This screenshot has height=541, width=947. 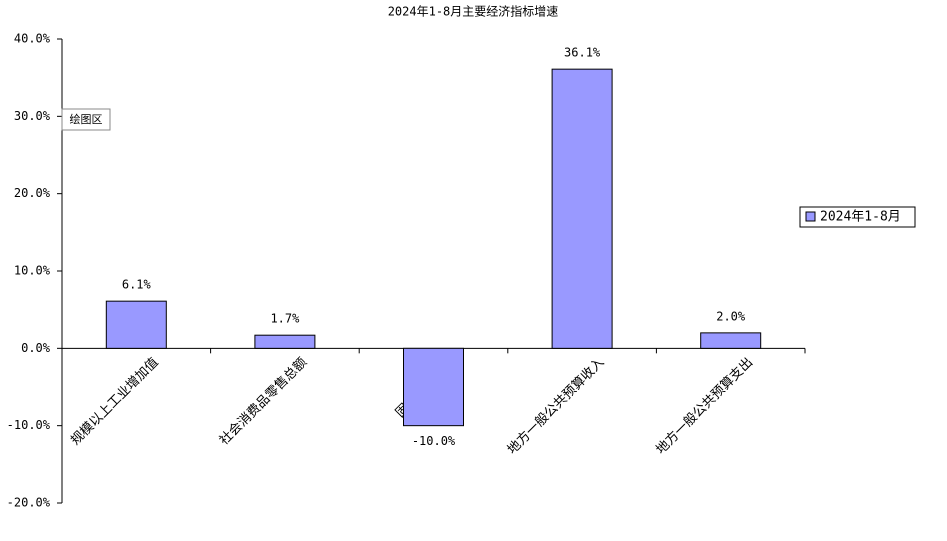 I want to click on y-tick-label: 30.0%, so click(x=32, y=116).